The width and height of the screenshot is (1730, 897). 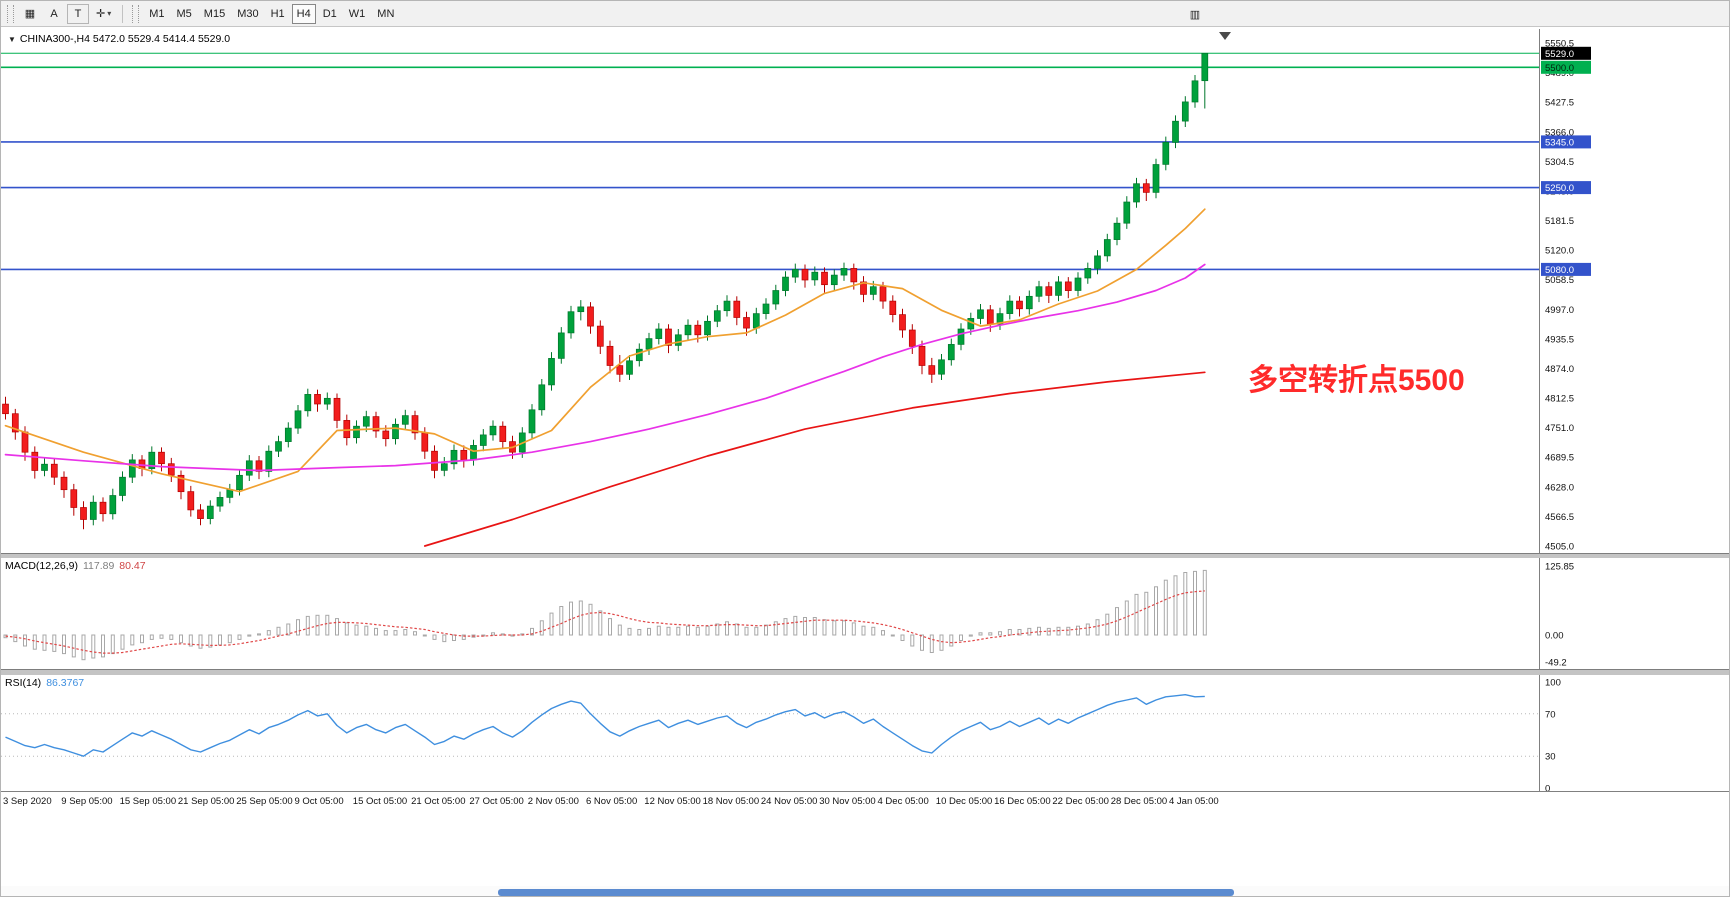 What do you see at coordinates (1559, 487) in the screenshot?
I see `svg-text: 4628.0` at bounding box center [1559, 487].